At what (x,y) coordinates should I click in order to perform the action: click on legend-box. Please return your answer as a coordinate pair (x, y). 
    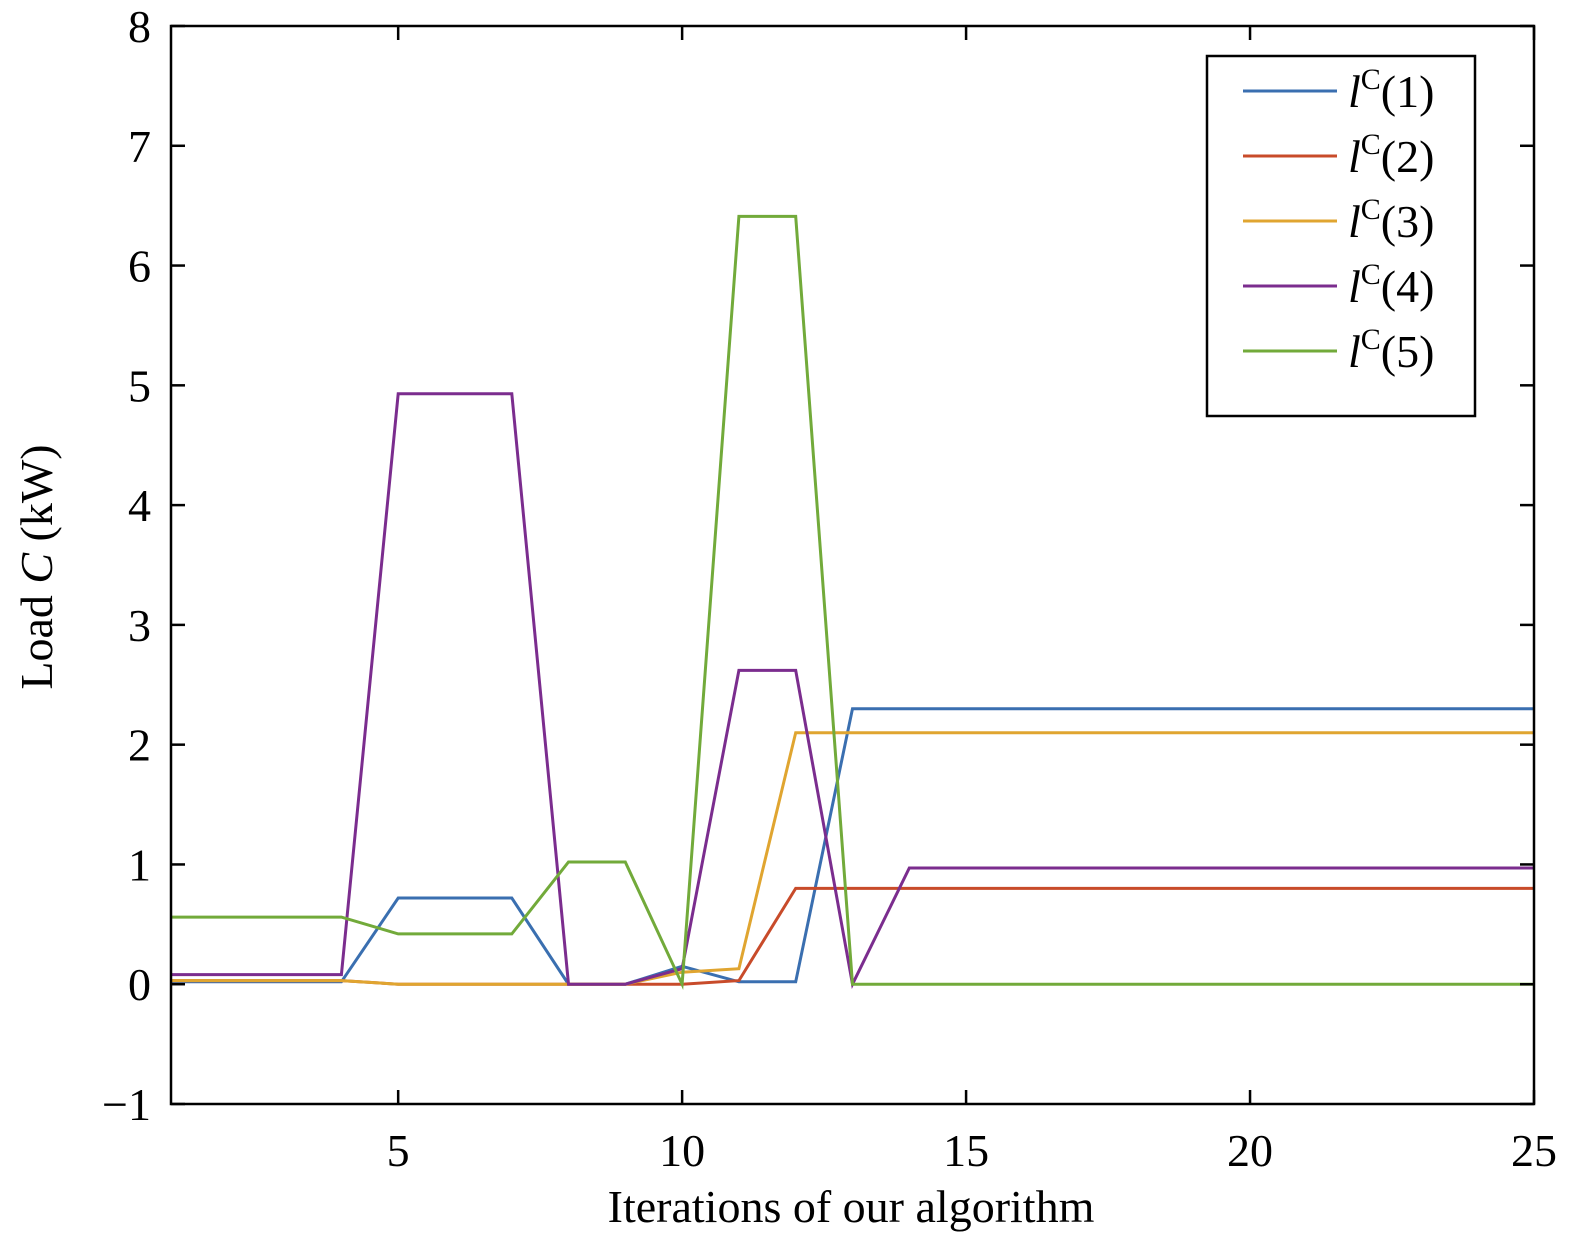
    Looking at the image, I should click on (1341, 236).